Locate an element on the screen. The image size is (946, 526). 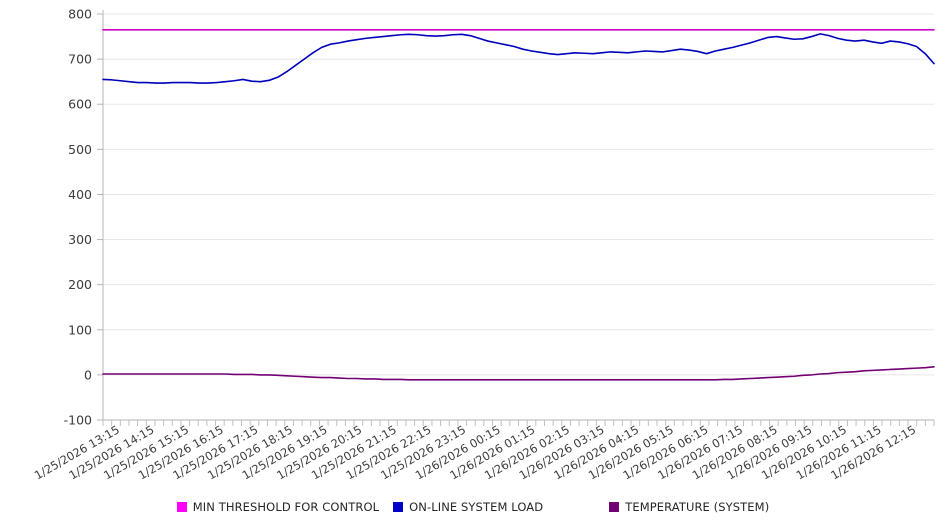
svg-text: 600 is located at coordinates (80, 104).